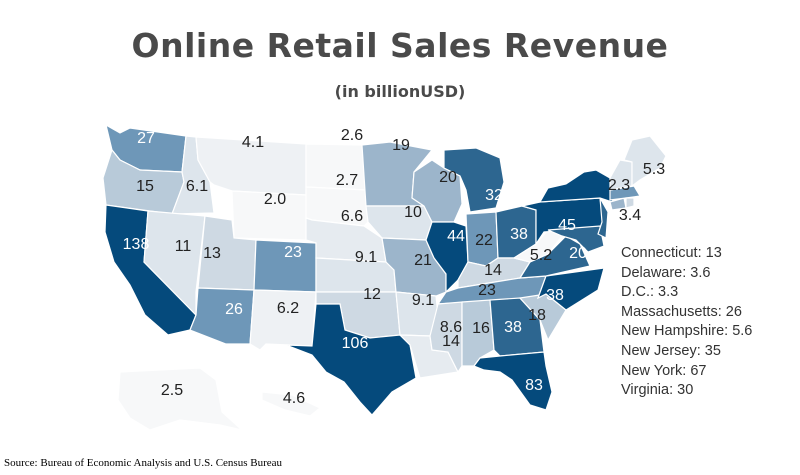 Image resolution: width=800 pixels, height=475 pixels. What do you see at coordinates (671, 350) in the screenshot?
I see `legend-item: New Jersey: 35` at bounding box center [671, 350].